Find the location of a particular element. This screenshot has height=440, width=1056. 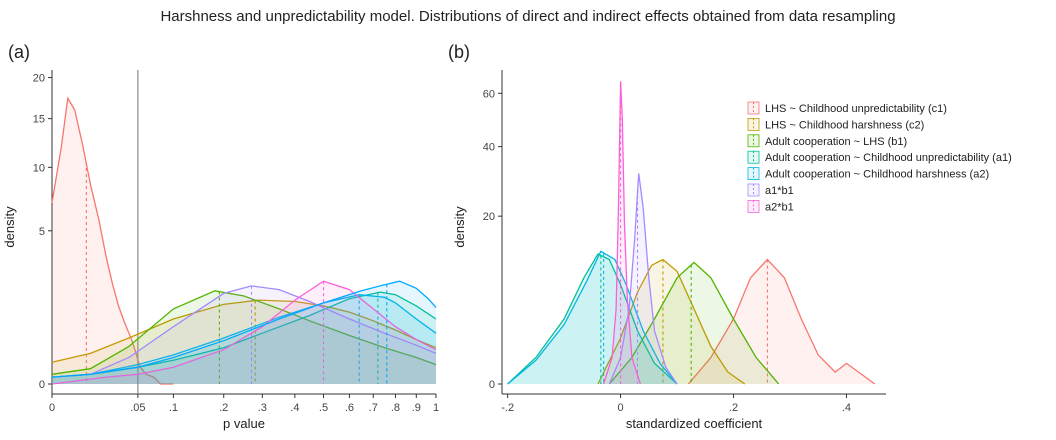

y-tick-label: 15 is located at coordinates (39, 120).